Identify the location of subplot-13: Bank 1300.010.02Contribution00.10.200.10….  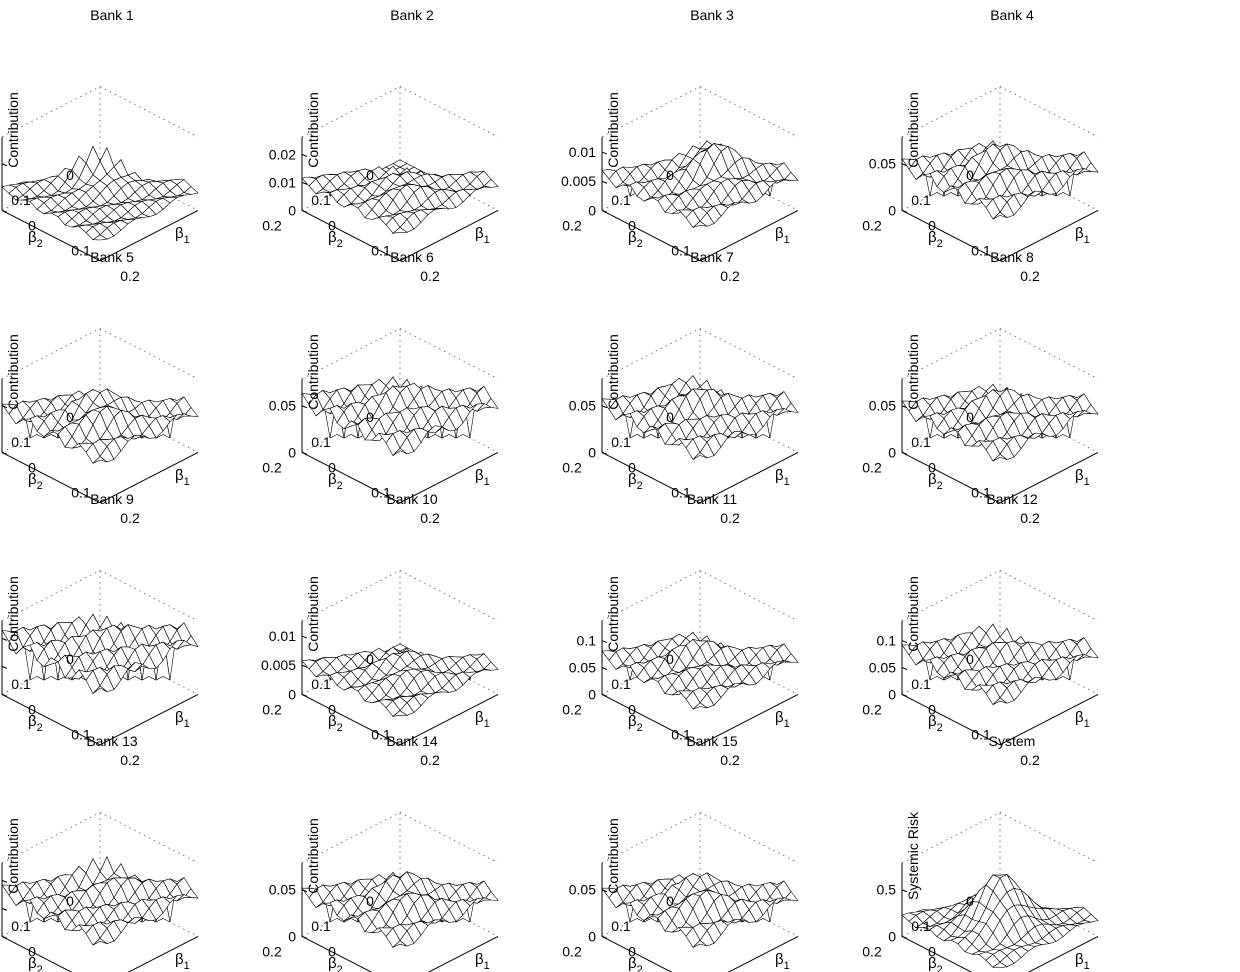
(100, 852).